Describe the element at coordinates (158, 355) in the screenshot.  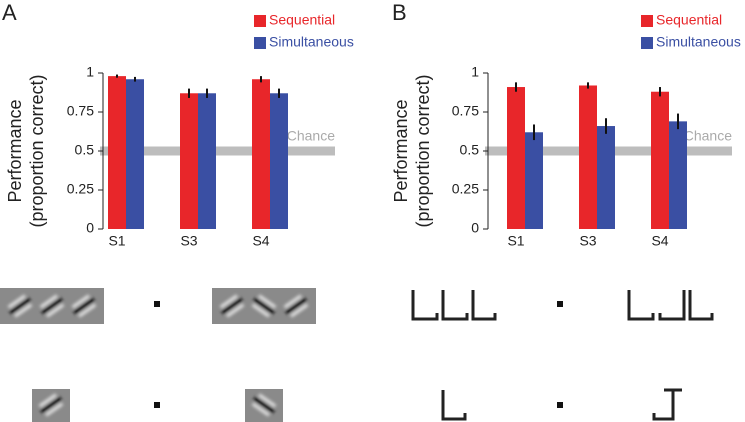
I see `stimuli-a` at that location.